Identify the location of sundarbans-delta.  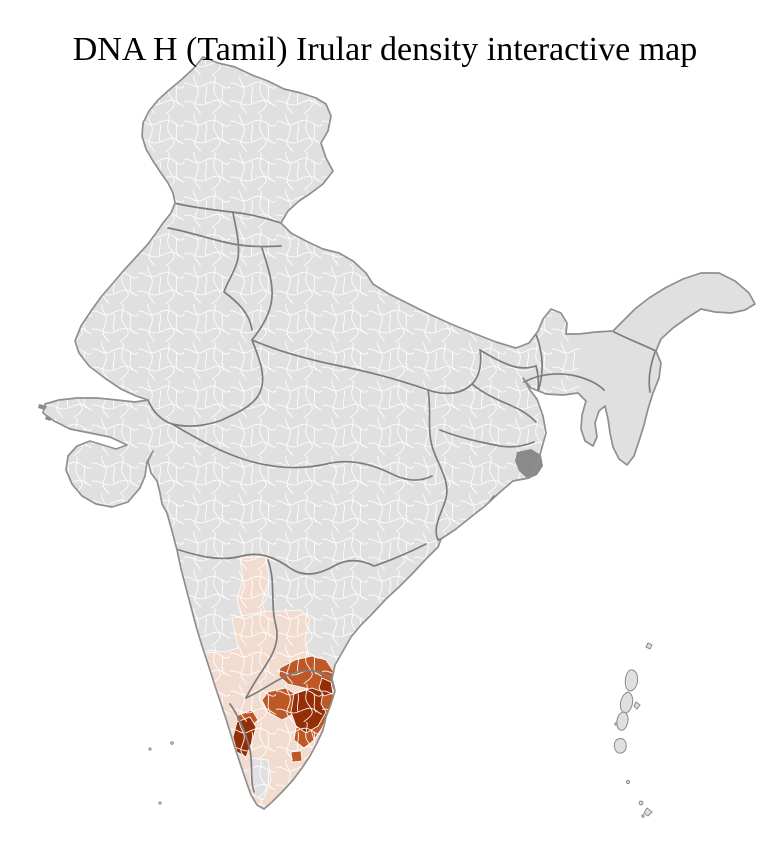
(529, 464).